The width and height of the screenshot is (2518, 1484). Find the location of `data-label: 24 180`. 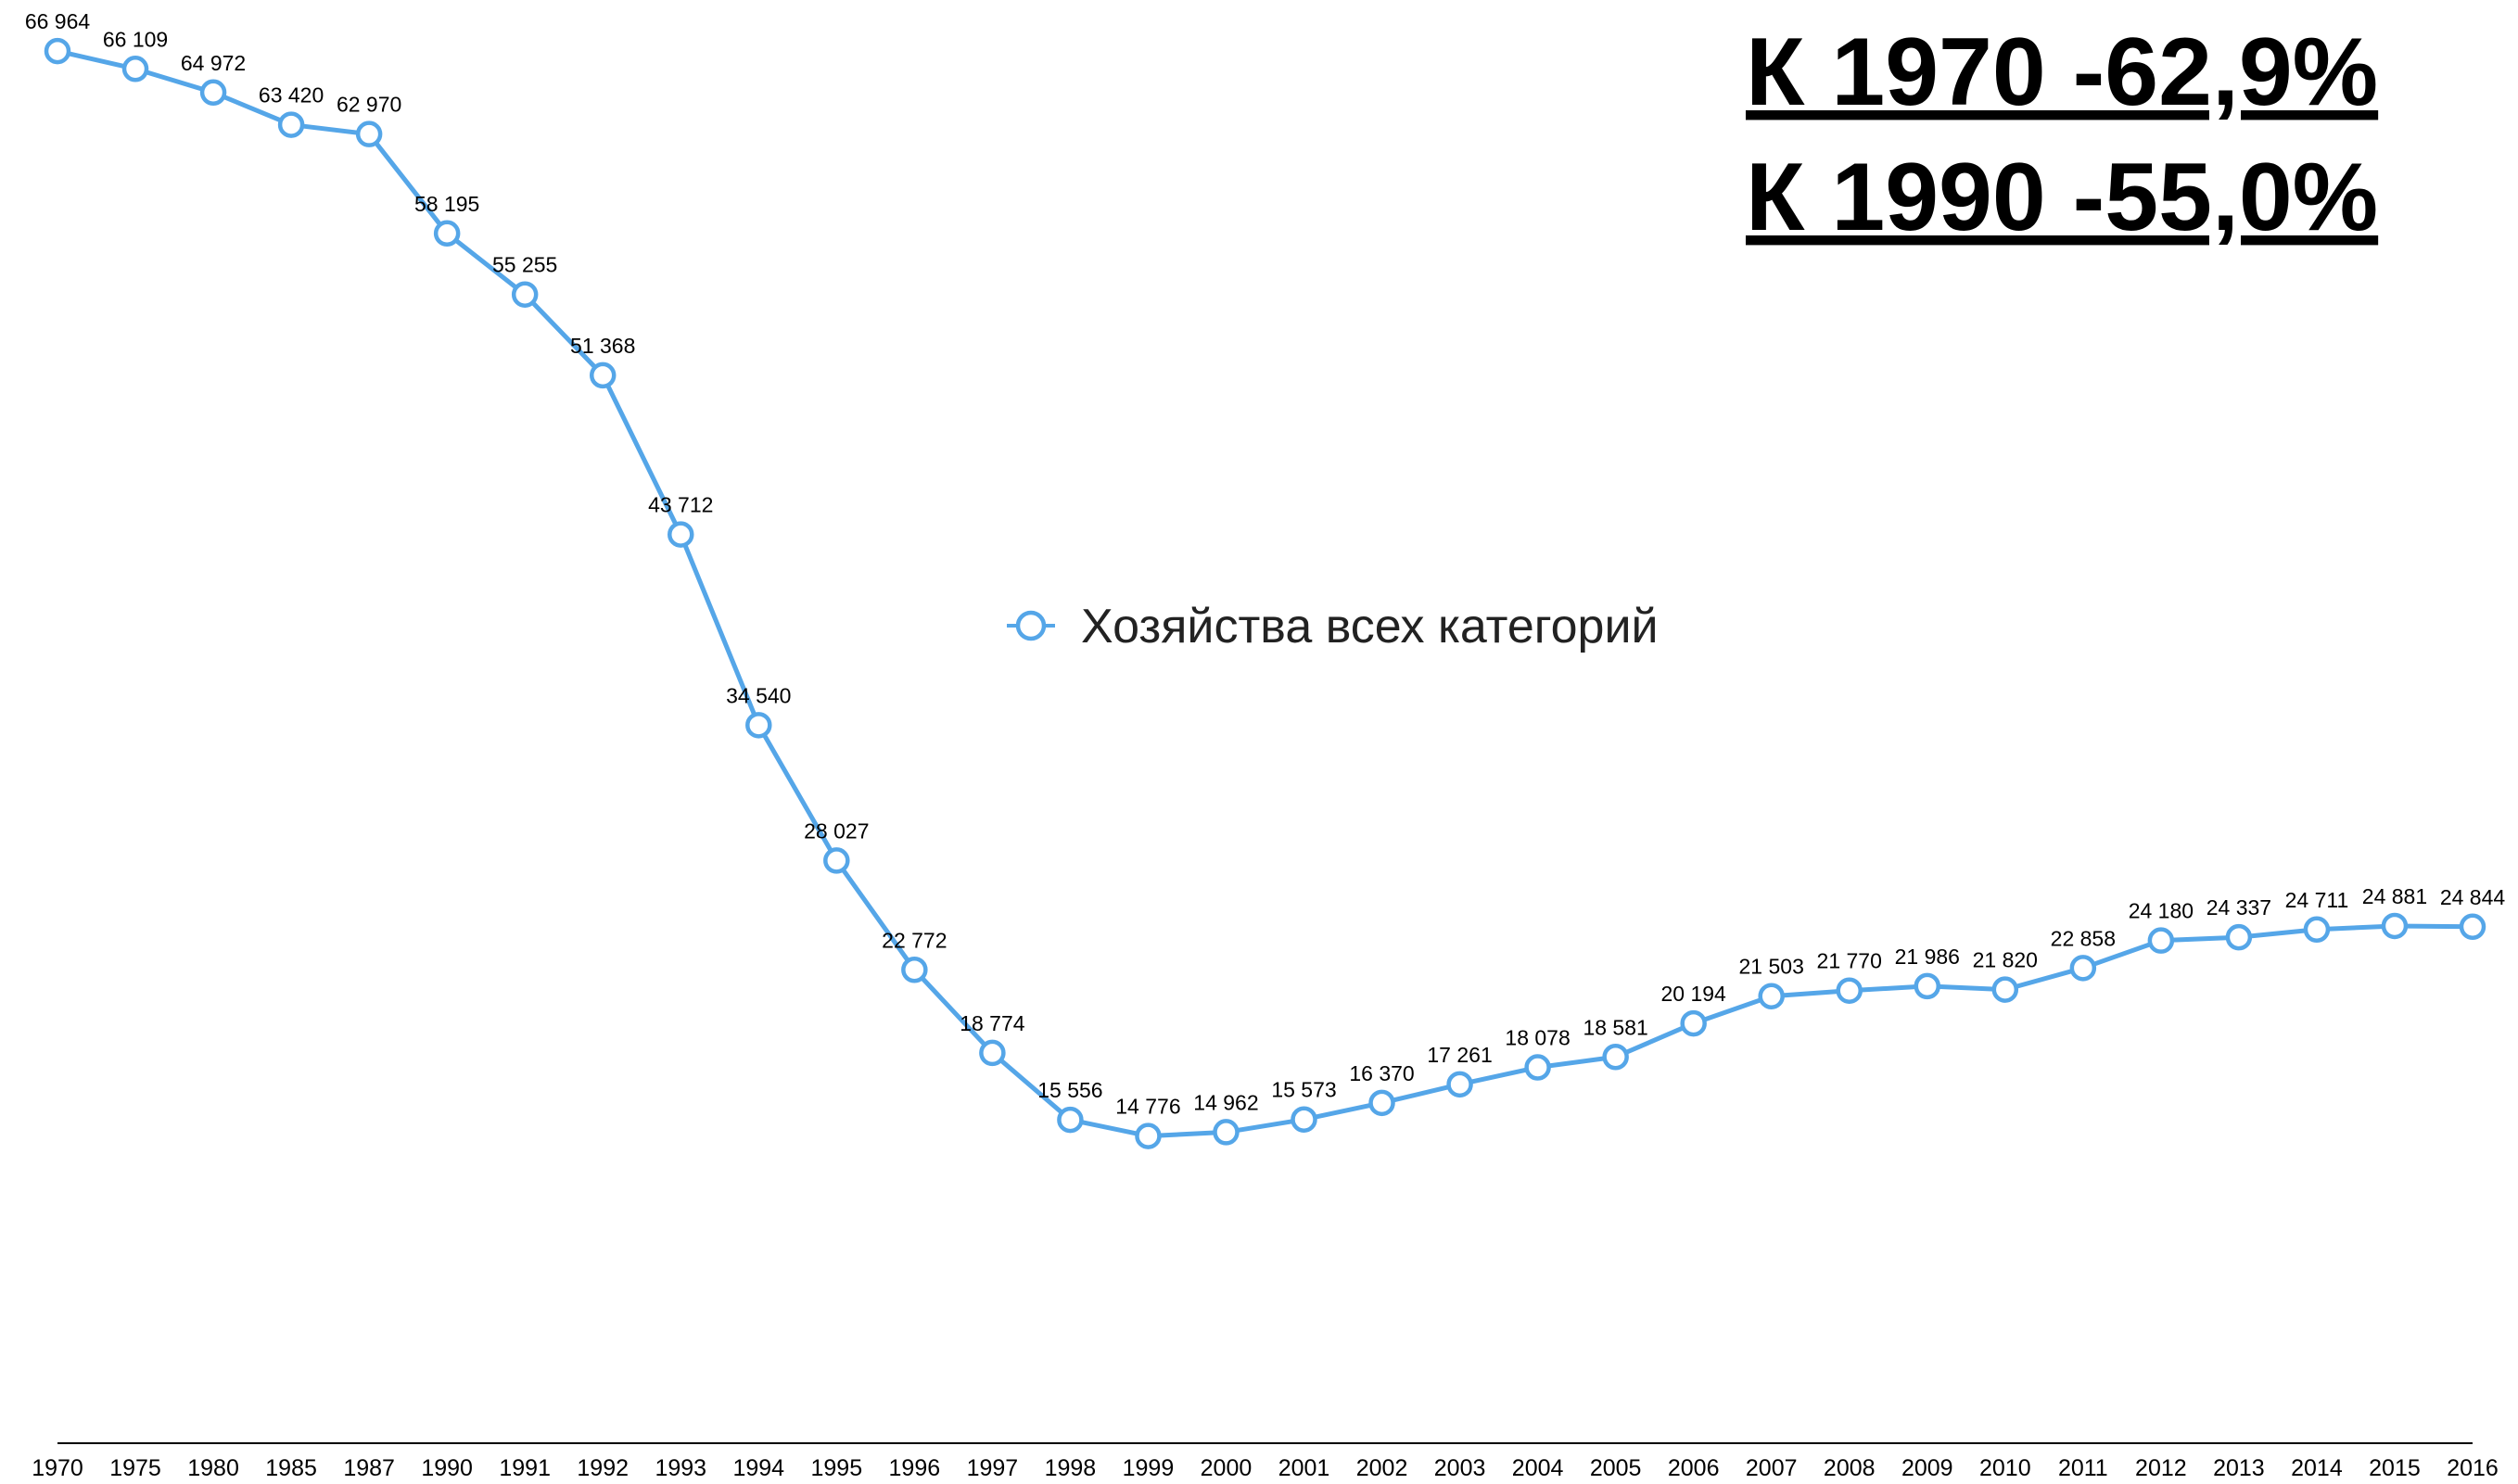

data-label: 24 180 is located at coordinates (2161, 911).